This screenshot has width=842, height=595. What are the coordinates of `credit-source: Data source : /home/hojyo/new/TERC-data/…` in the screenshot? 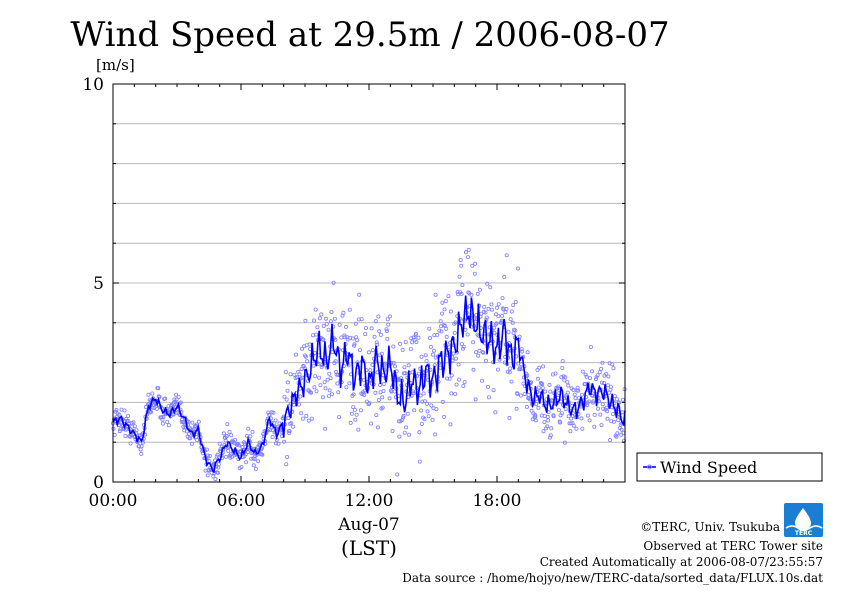 It's located at (612, 578).